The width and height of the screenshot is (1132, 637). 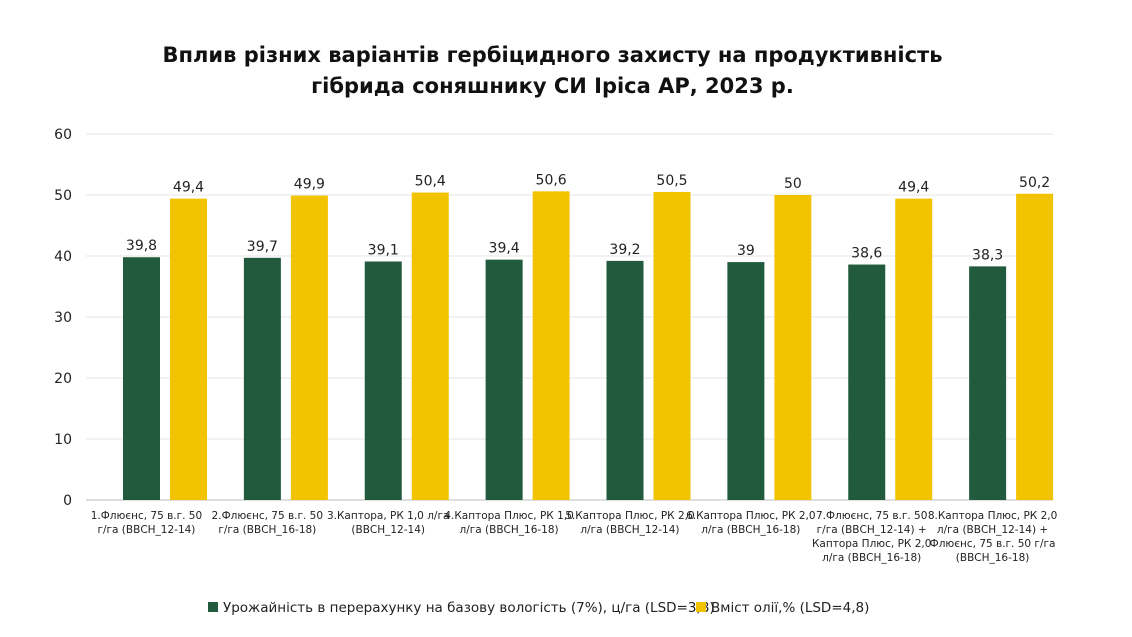 I want to click on bar-series2-cat2, so click(x=309, y=348).